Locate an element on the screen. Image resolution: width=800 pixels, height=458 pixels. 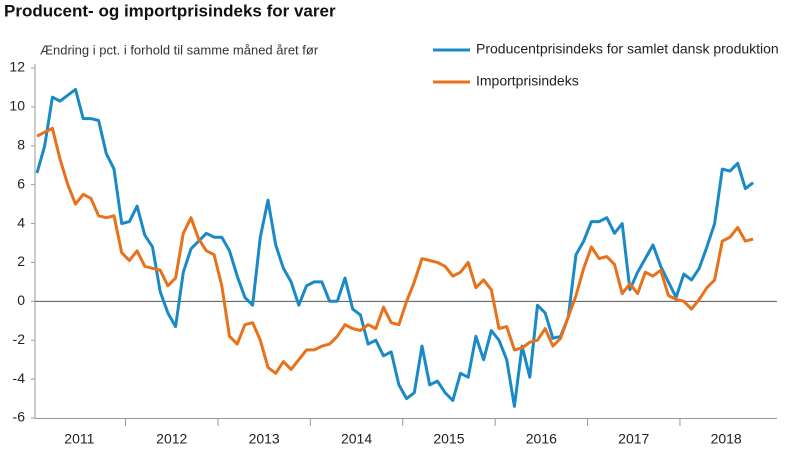
x-tick-label: 2014 is located at coordinates (356, 439).